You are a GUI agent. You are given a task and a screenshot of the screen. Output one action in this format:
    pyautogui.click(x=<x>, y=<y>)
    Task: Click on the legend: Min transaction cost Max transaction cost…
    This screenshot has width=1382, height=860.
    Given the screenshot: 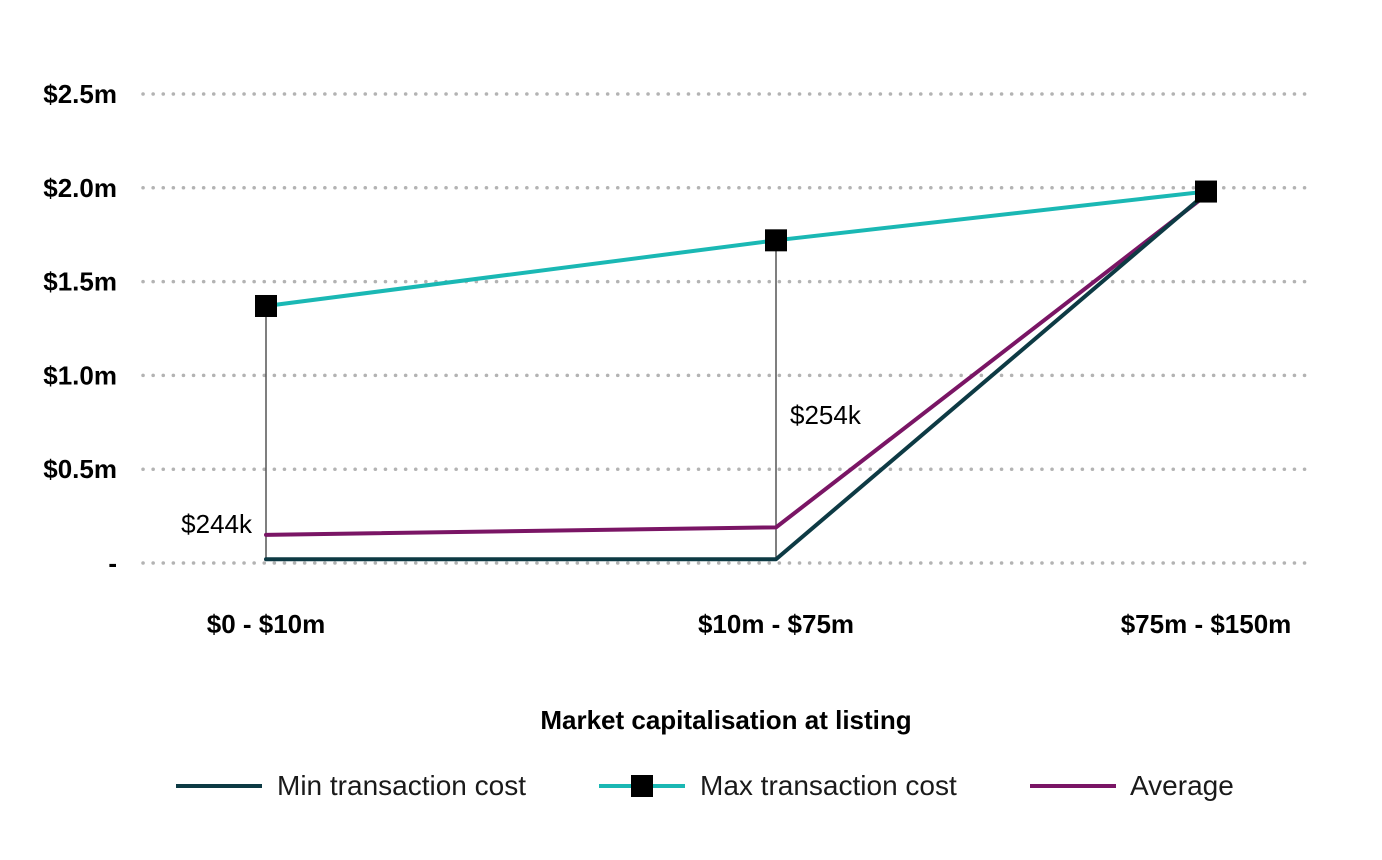 What is the action you would take?
    pyautogui.click(x=705, y=785)
    